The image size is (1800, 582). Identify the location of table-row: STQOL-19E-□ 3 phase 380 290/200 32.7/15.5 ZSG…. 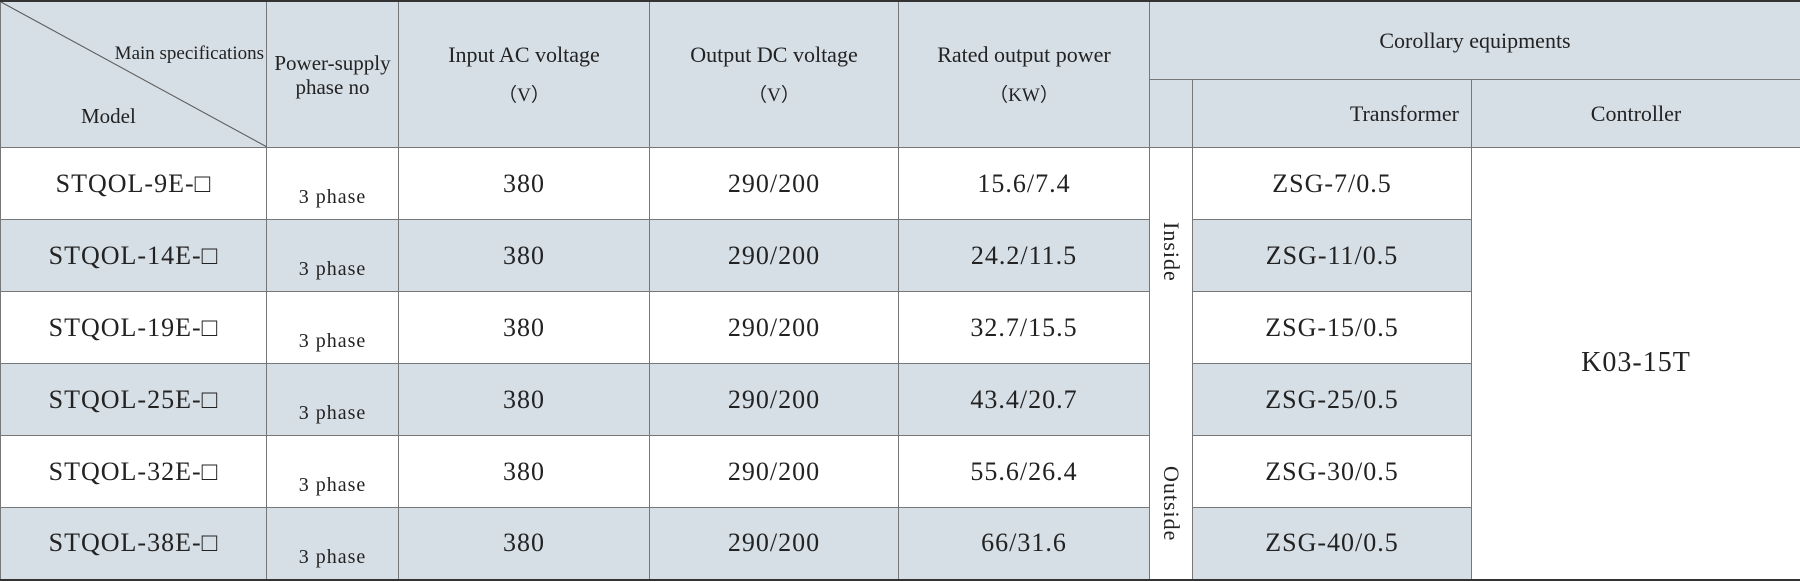
(900, 327).